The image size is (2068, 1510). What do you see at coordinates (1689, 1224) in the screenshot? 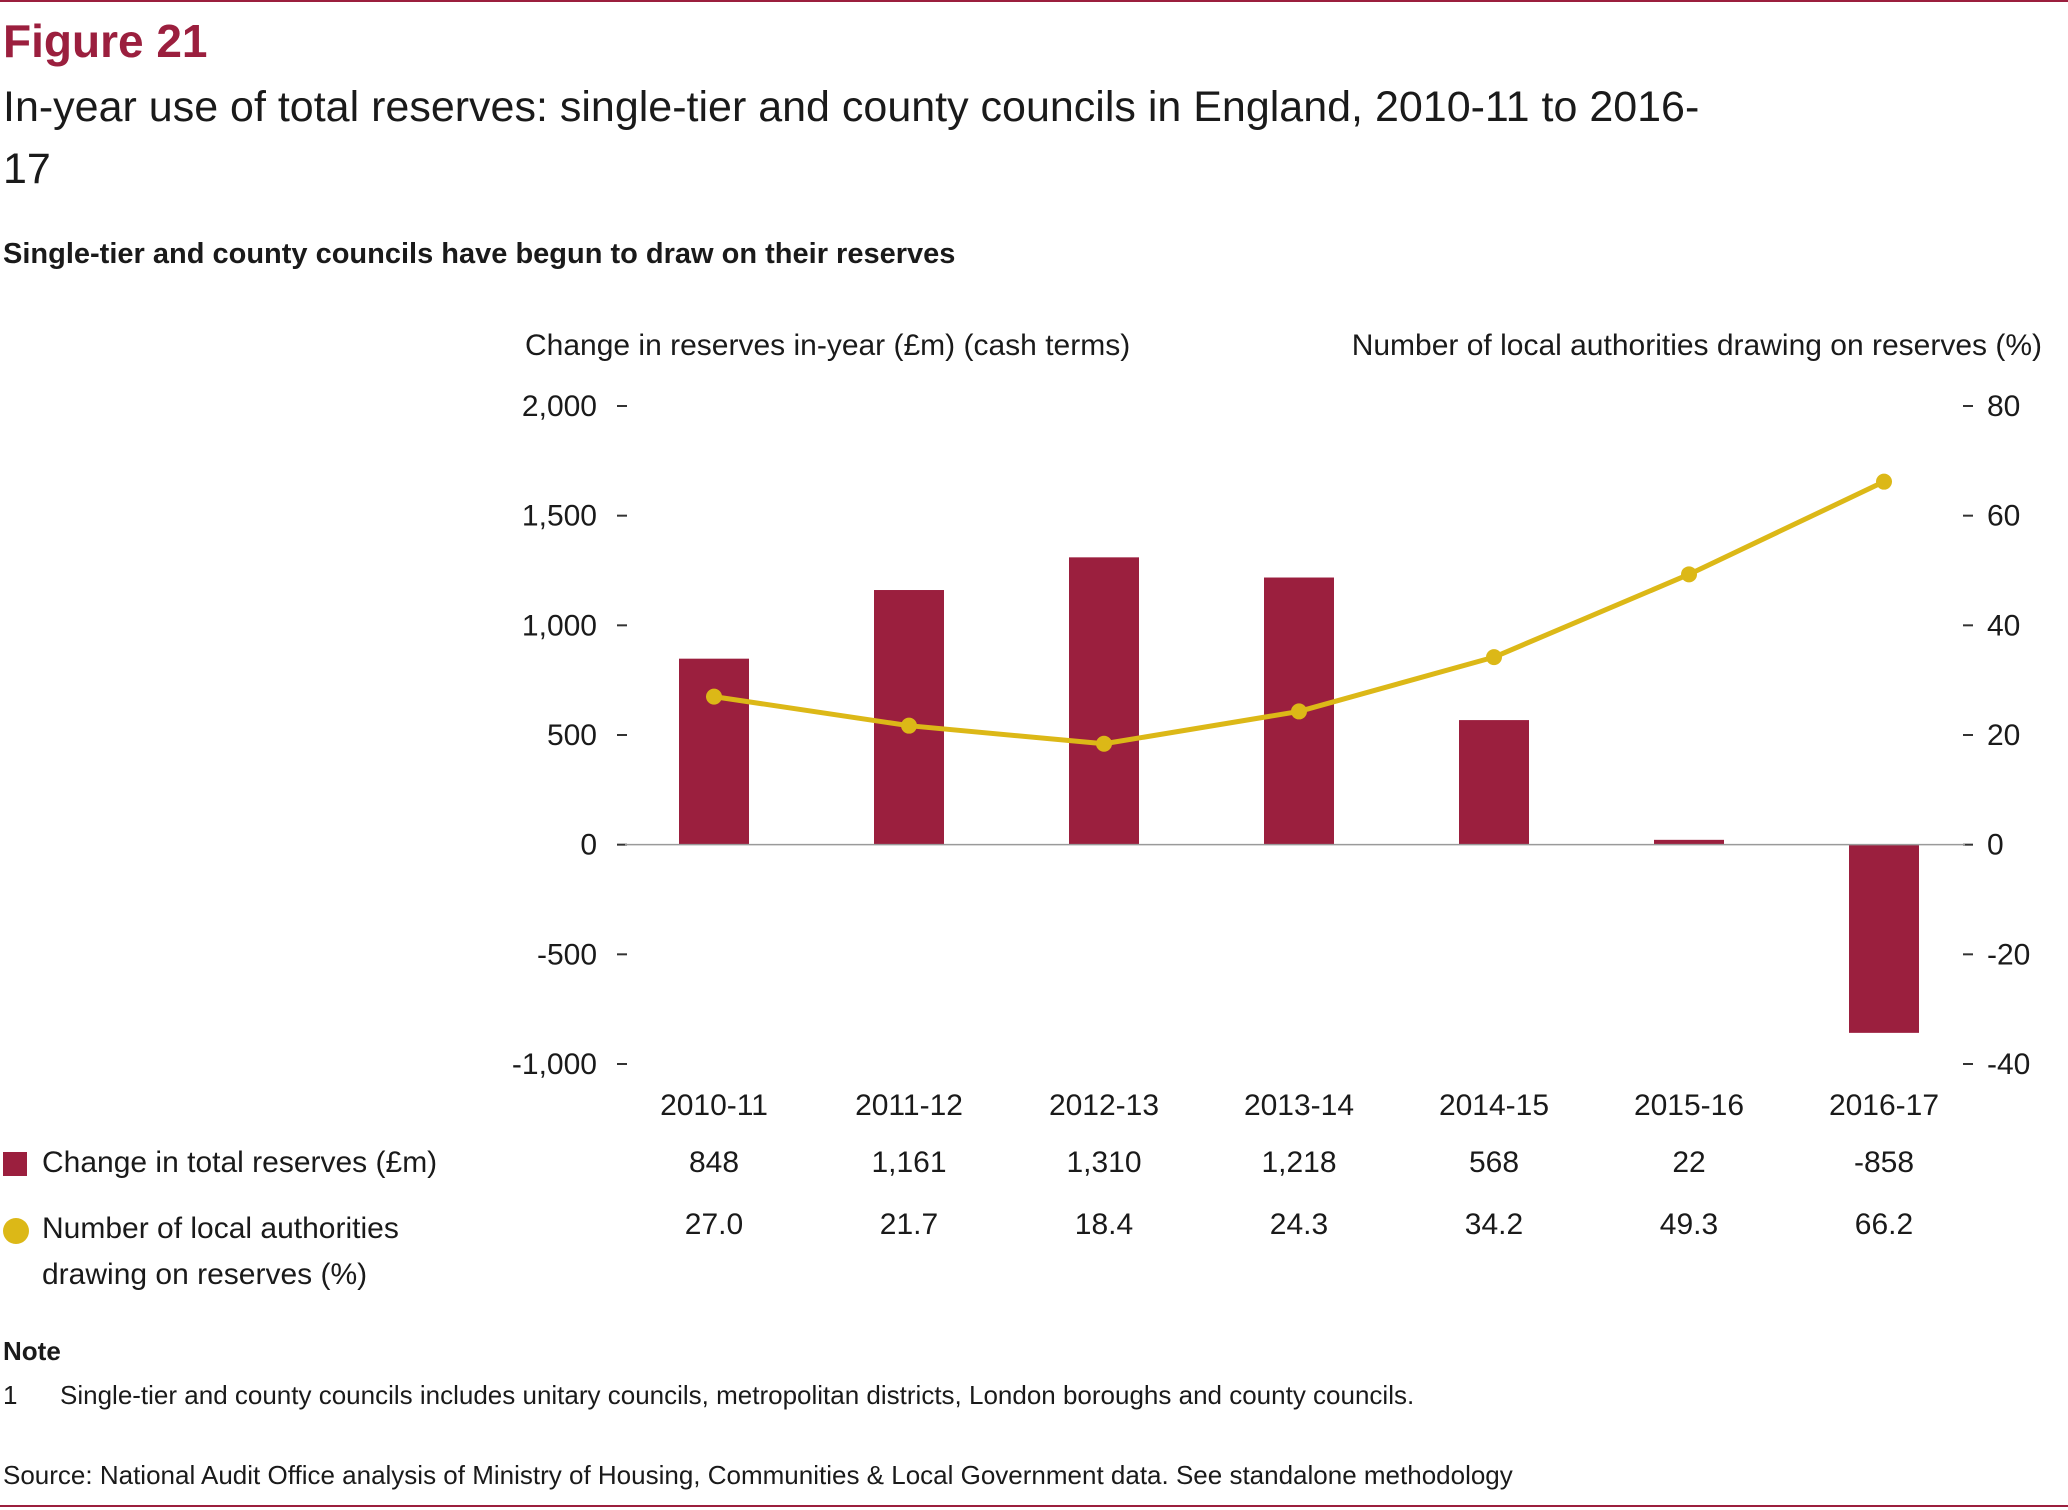
I see `table-line-value: 49.3` at bounding box center [1689, 1224].